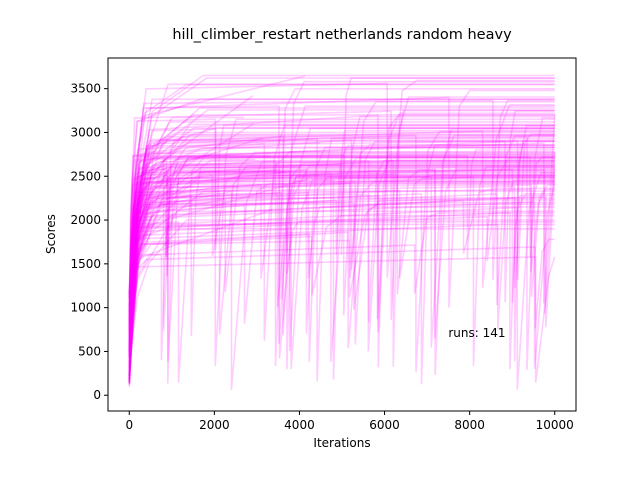 Image resolution: width=640 pixels, height=480 pixels. I want to click on x-tick-label: 4000, so click(299, 425).